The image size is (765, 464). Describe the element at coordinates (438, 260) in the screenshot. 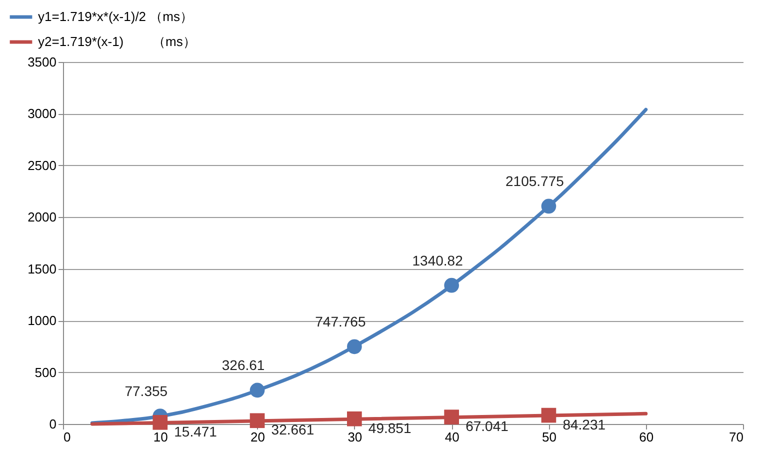

I see `data-label: 1340.82` at that location.